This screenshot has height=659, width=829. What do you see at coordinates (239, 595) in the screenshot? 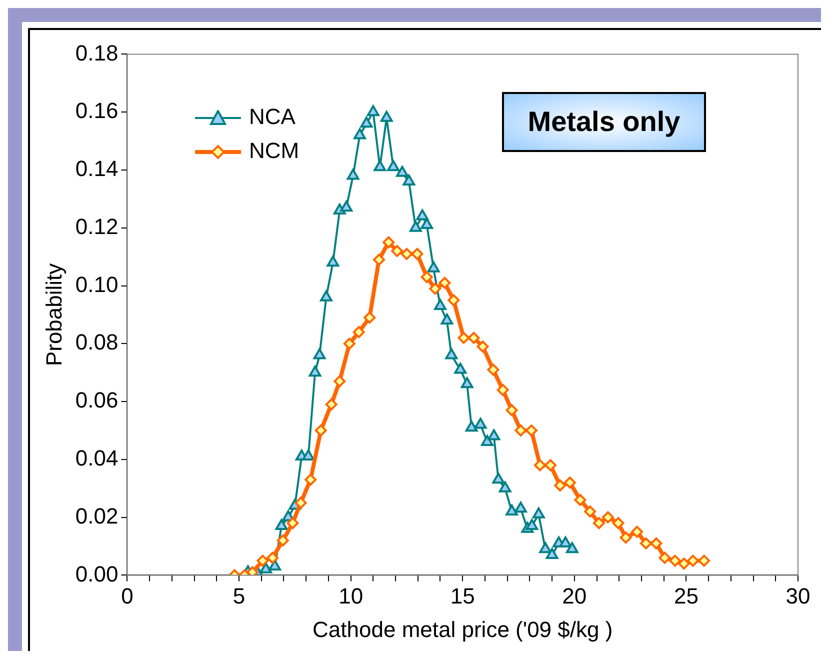
I see `x-tick-label: 5` at bounding box center [239, 595].